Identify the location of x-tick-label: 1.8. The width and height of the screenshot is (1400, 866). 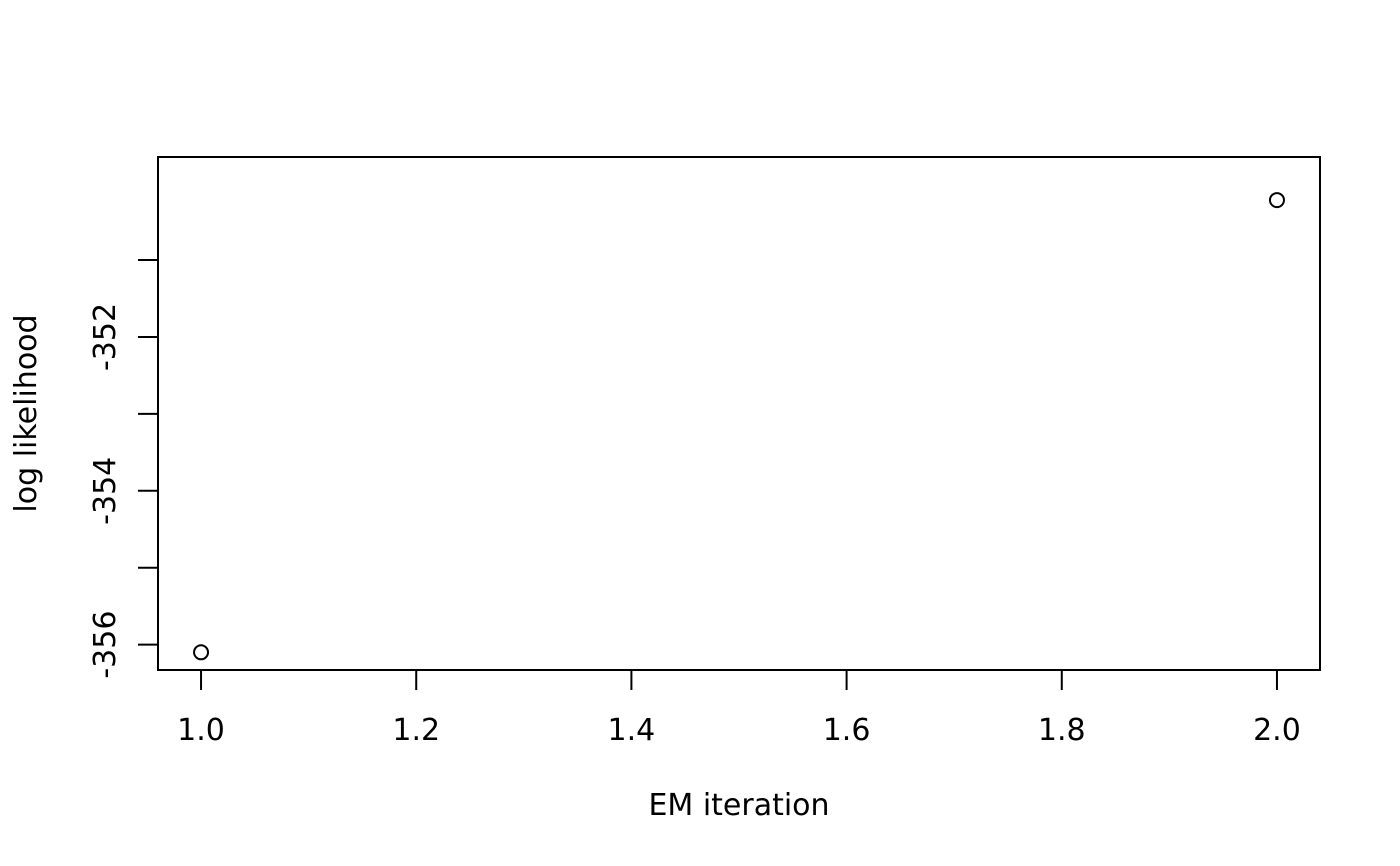
(1062, 730).